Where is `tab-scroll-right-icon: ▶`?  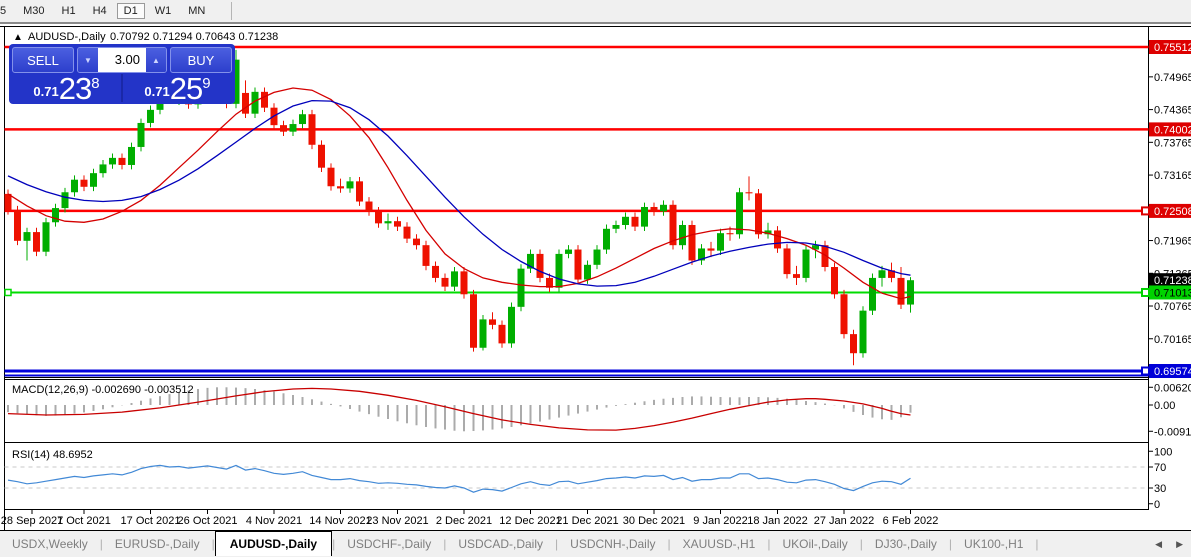
tab-scroll-right-icon: ▶ is located at coordinates (1179, 544).